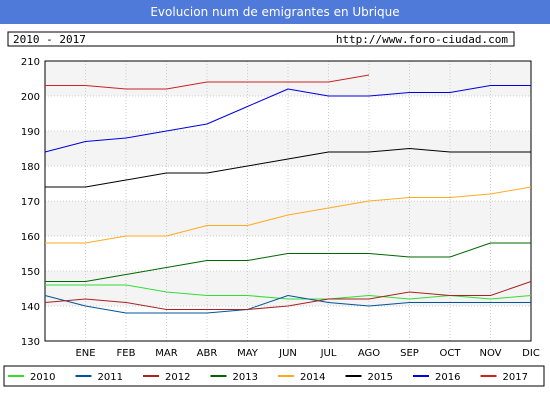  I want to click on y-tick-label: 150, so click(30, 272).